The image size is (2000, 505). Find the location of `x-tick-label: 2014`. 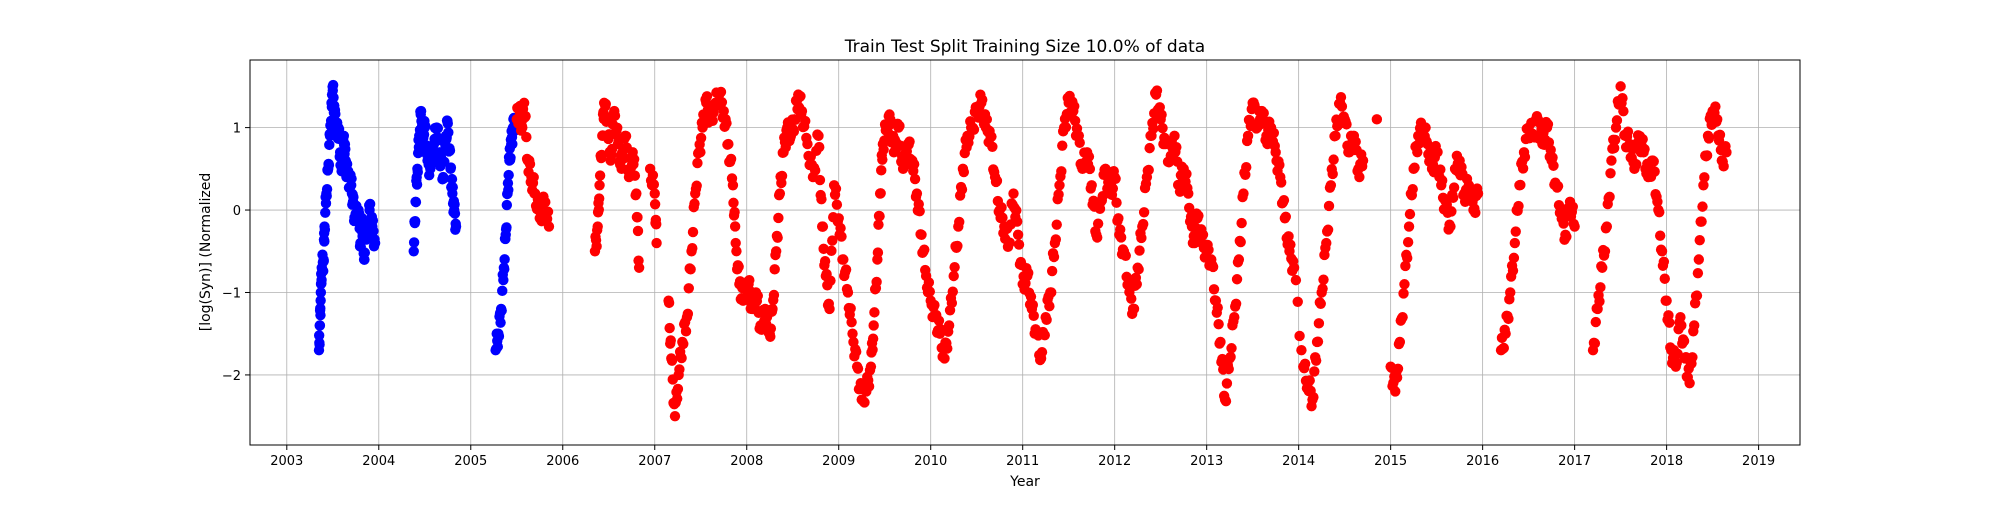

x-tick-label: 2014 is located at coordinates (1298, 461).